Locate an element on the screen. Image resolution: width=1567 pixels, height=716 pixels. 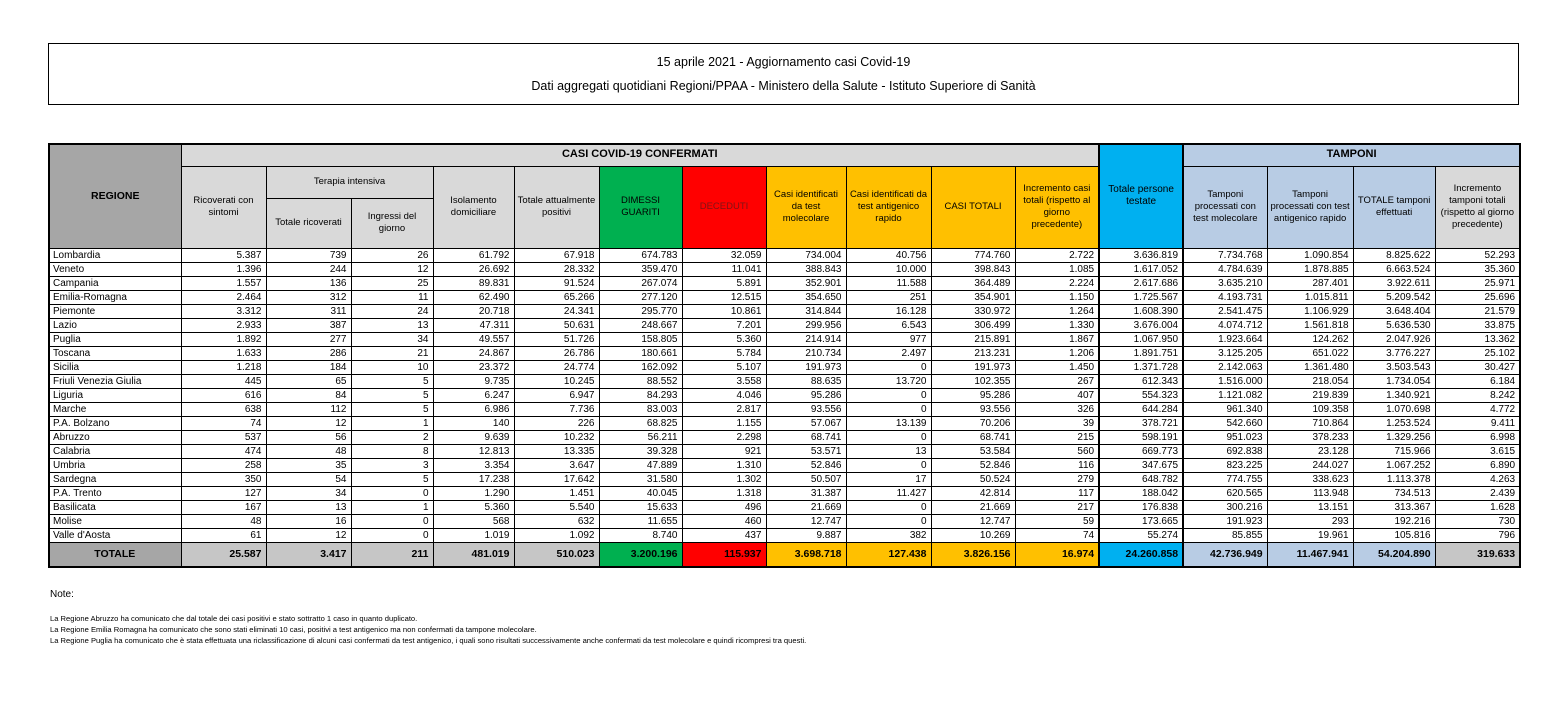
value-cell: 481.019 is located at coordinates (473, 554).